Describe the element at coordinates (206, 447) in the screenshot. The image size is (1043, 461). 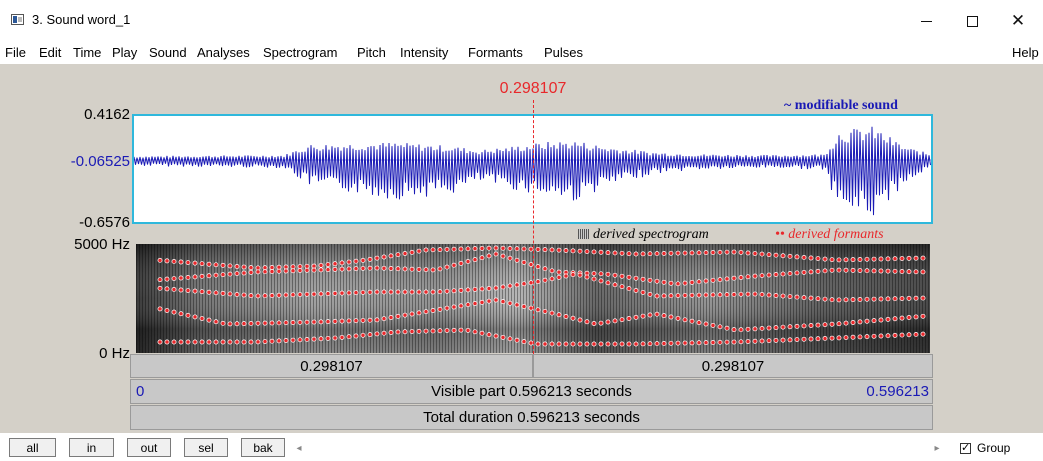
I see `zoom-selection-button: sel` at that location.